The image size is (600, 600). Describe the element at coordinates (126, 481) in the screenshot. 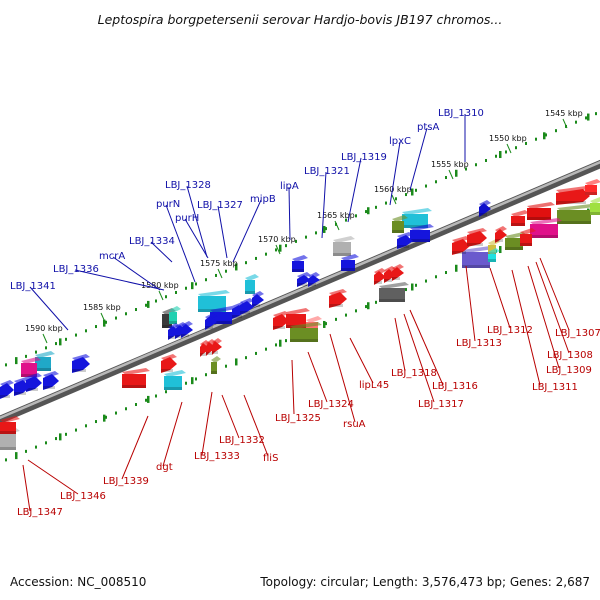

I see `gene-label: LBJ_1339` at that location.